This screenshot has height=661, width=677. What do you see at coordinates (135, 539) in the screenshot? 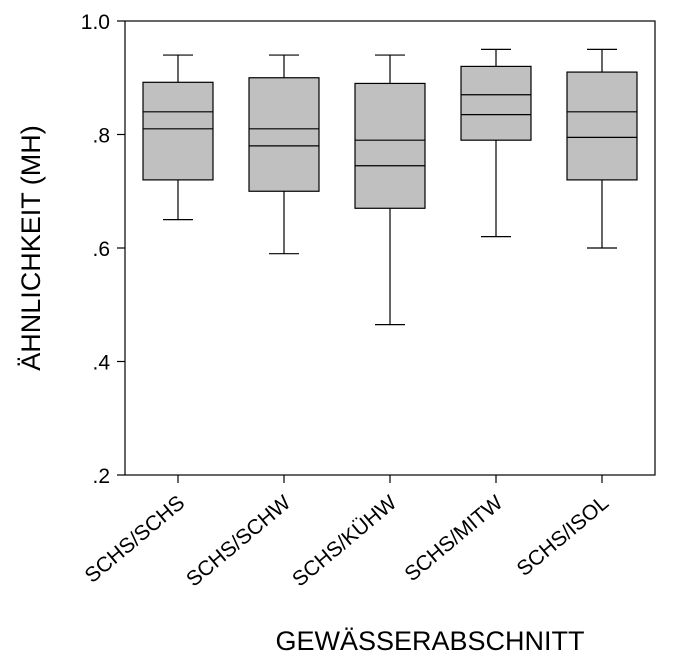
I see `x-tick-label: SCHS/SCHS` at bounding box center [135, 539].